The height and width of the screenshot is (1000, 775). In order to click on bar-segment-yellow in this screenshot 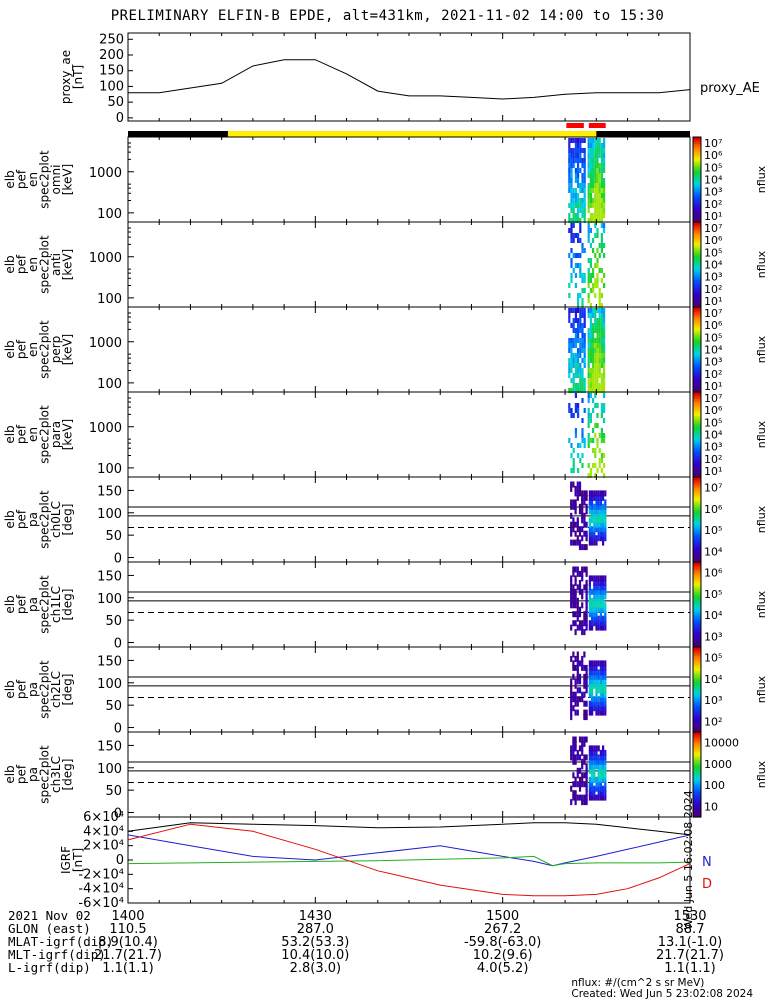, I will do `click(412, 134)`.